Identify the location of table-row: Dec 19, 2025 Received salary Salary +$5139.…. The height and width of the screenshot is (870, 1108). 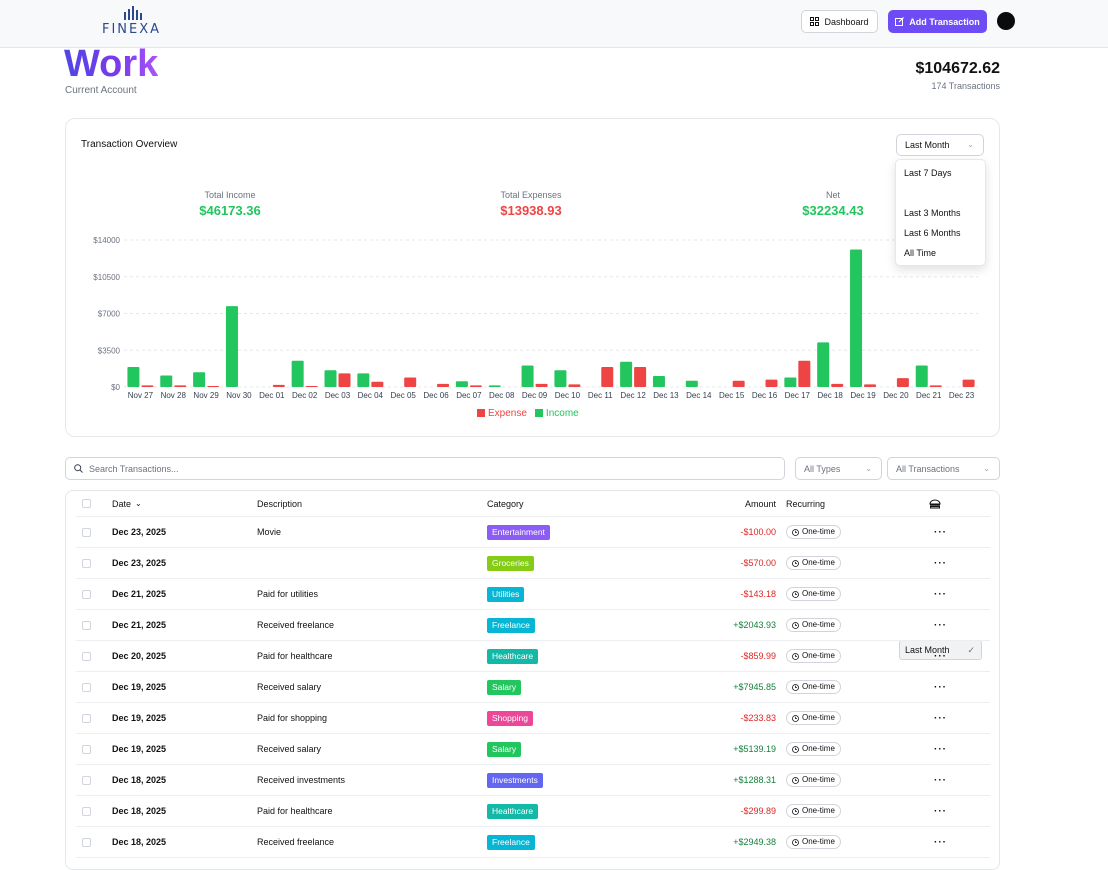
(533, 749).